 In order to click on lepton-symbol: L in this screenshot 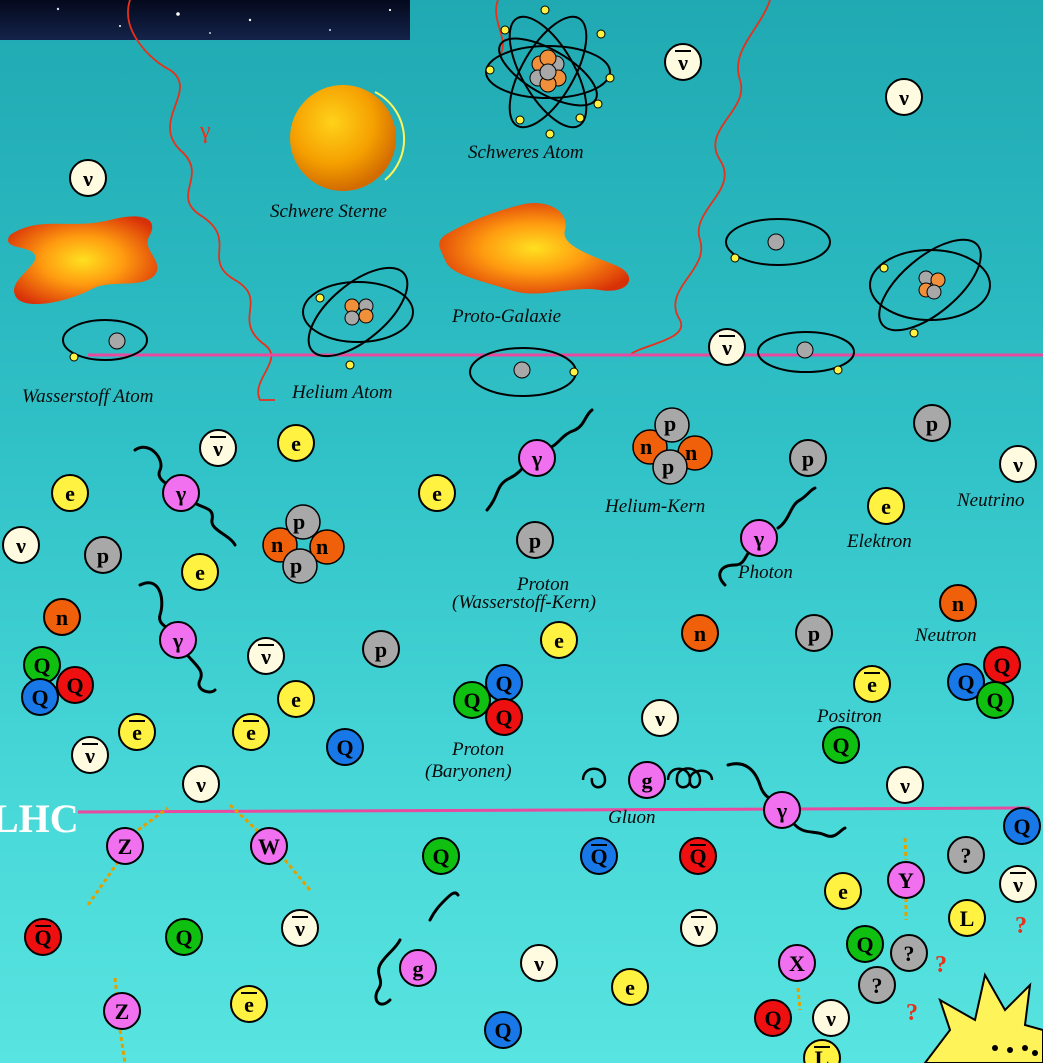, I will do `click(822, 1054)`.